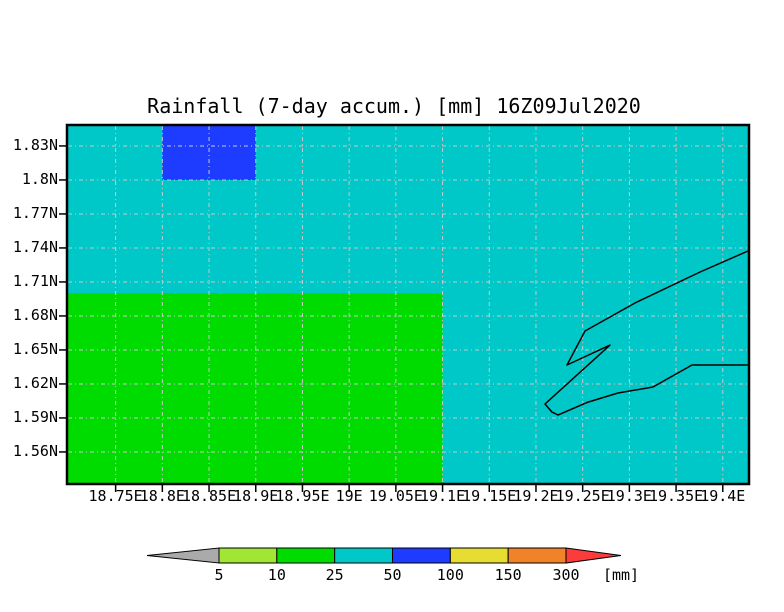  What do you see at coordinates (450, 575) in the screenshot?
I see `colorbar-tick-label: 100` at bounding box center [450, 575].